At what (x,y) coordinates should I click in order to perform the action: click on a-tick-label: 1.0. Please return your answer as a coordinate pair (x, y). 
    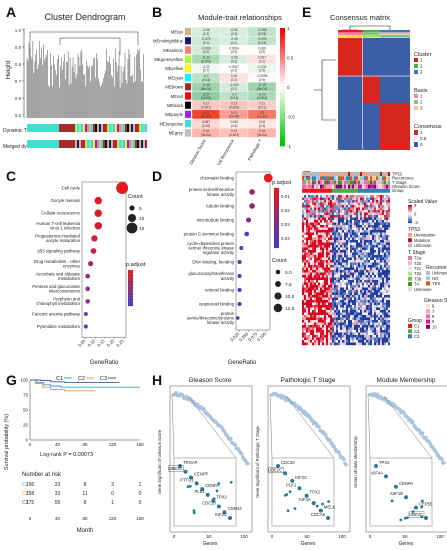
    Looking at the image, I should click on (18, 30).